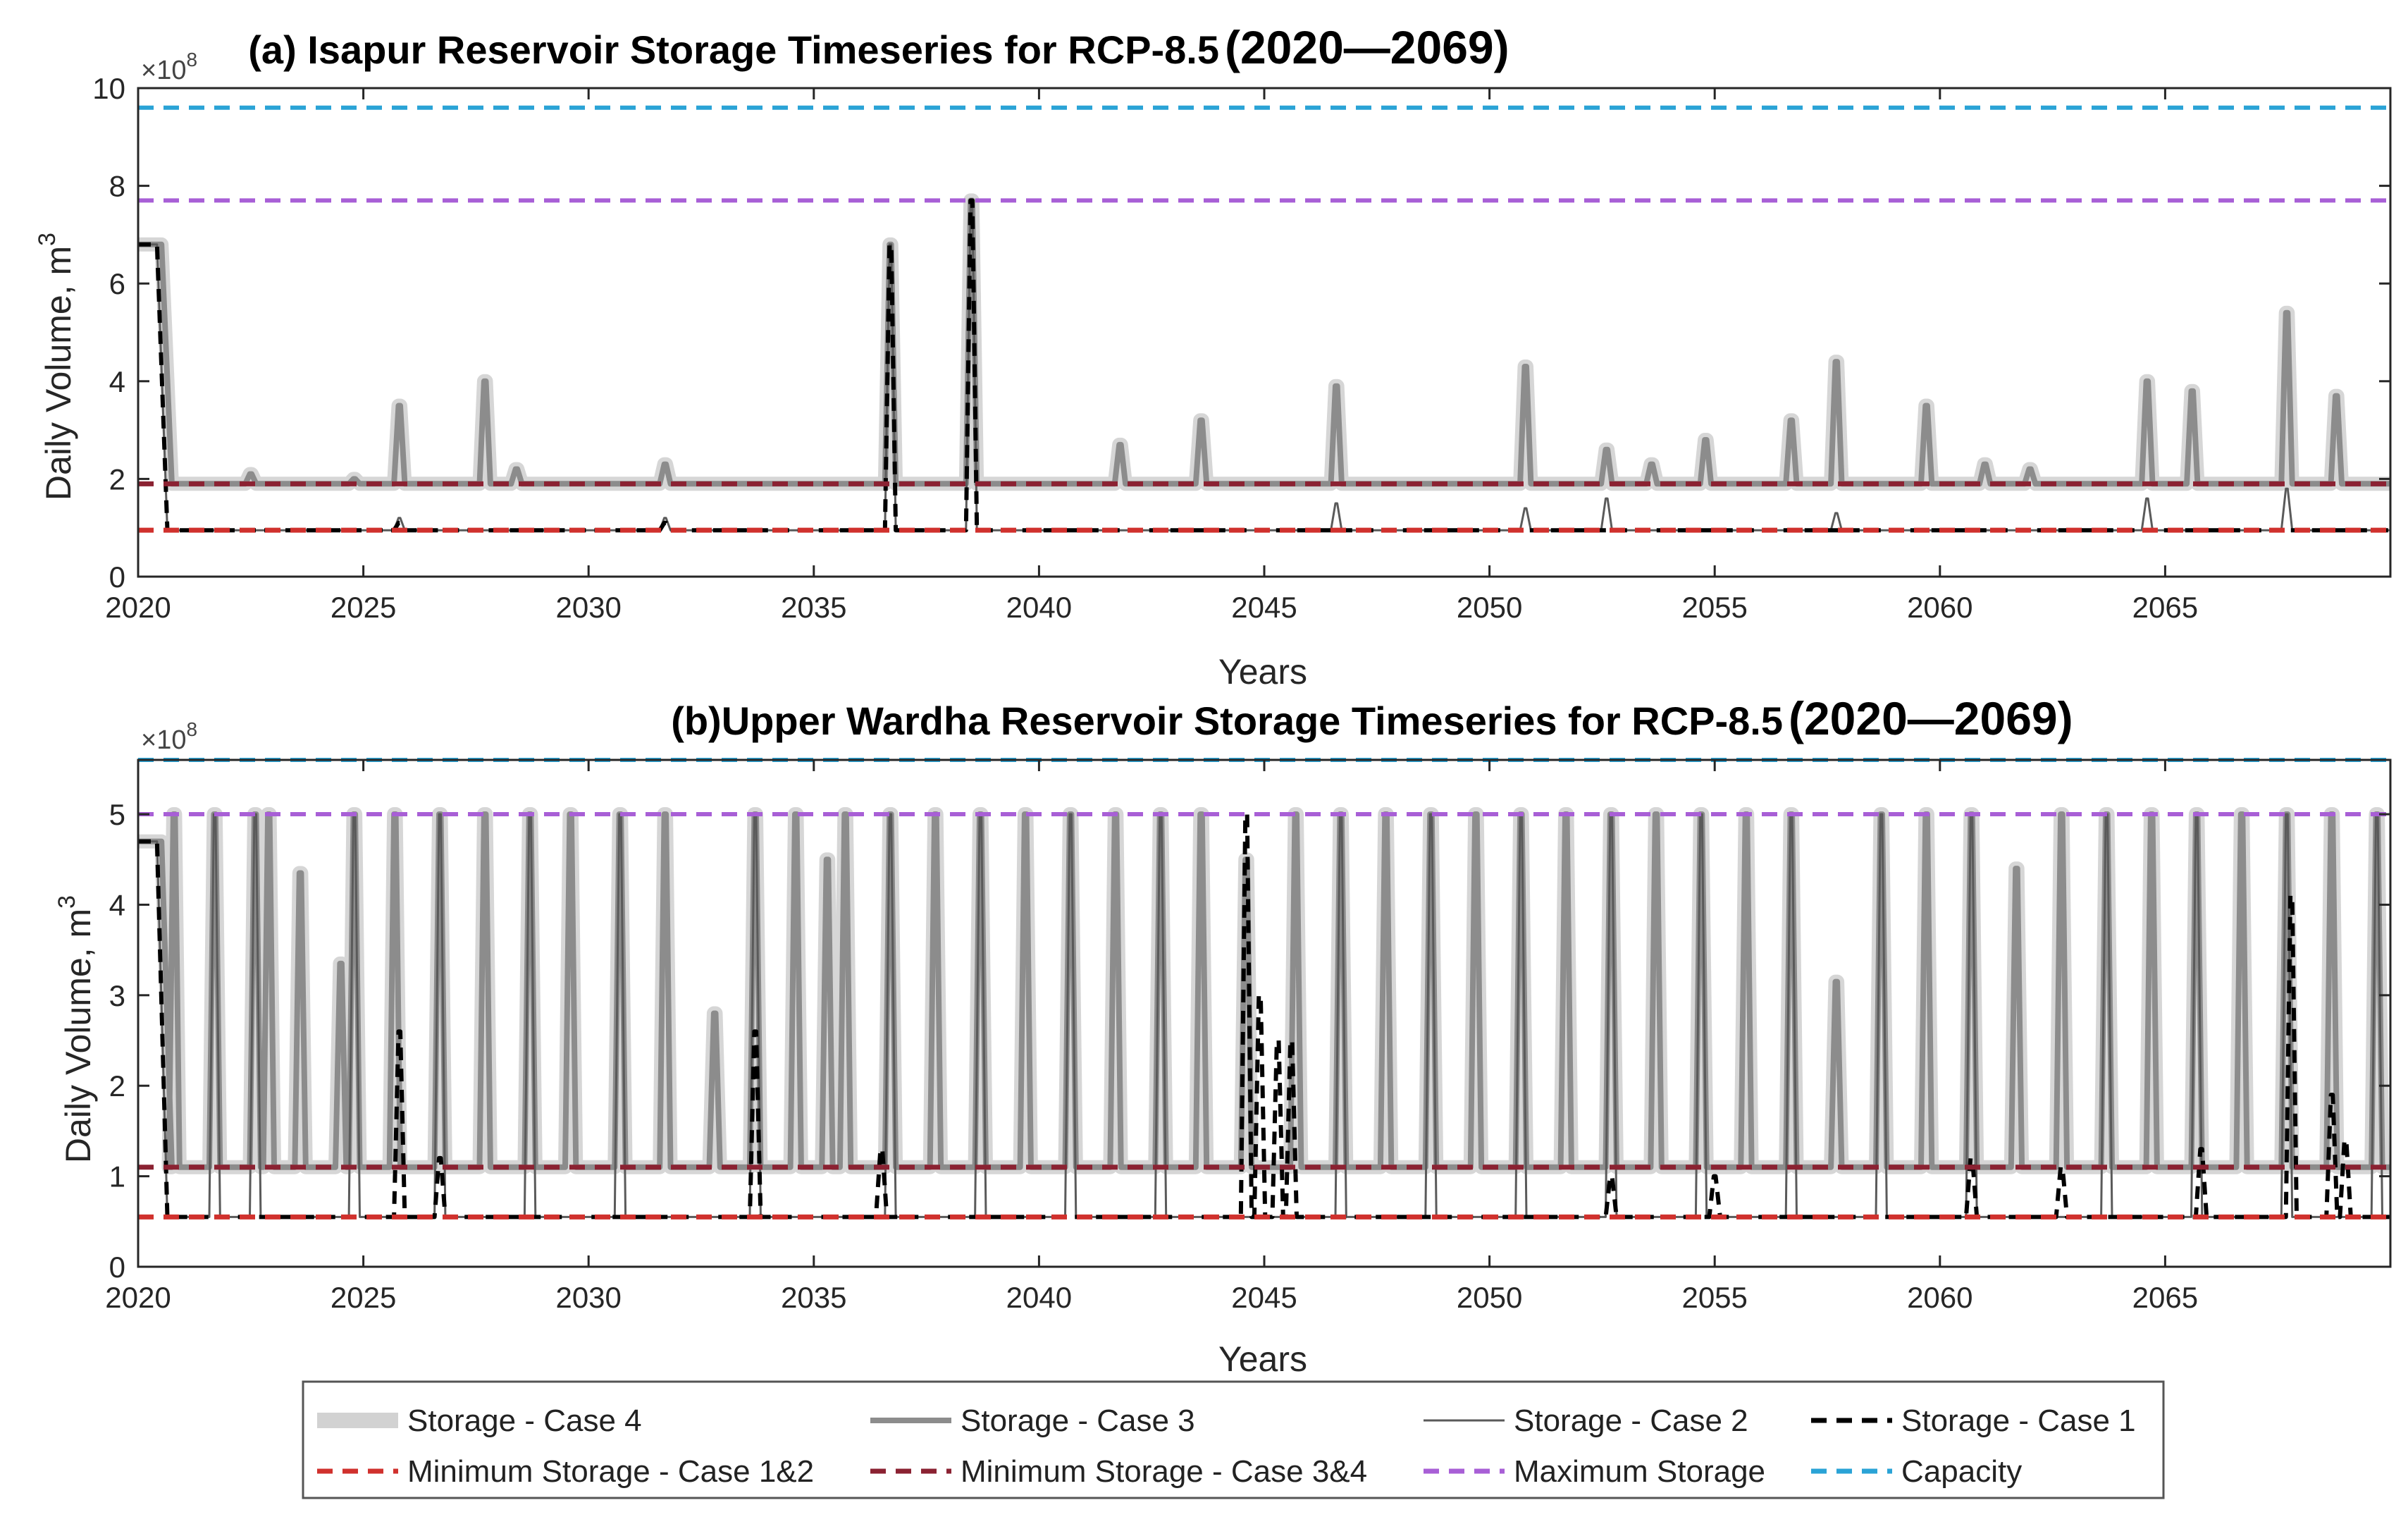 The height and width of the screenshot is (1517, 2408). I want to click on panel-a-xtick-label: 2040, so click(1039, 607).